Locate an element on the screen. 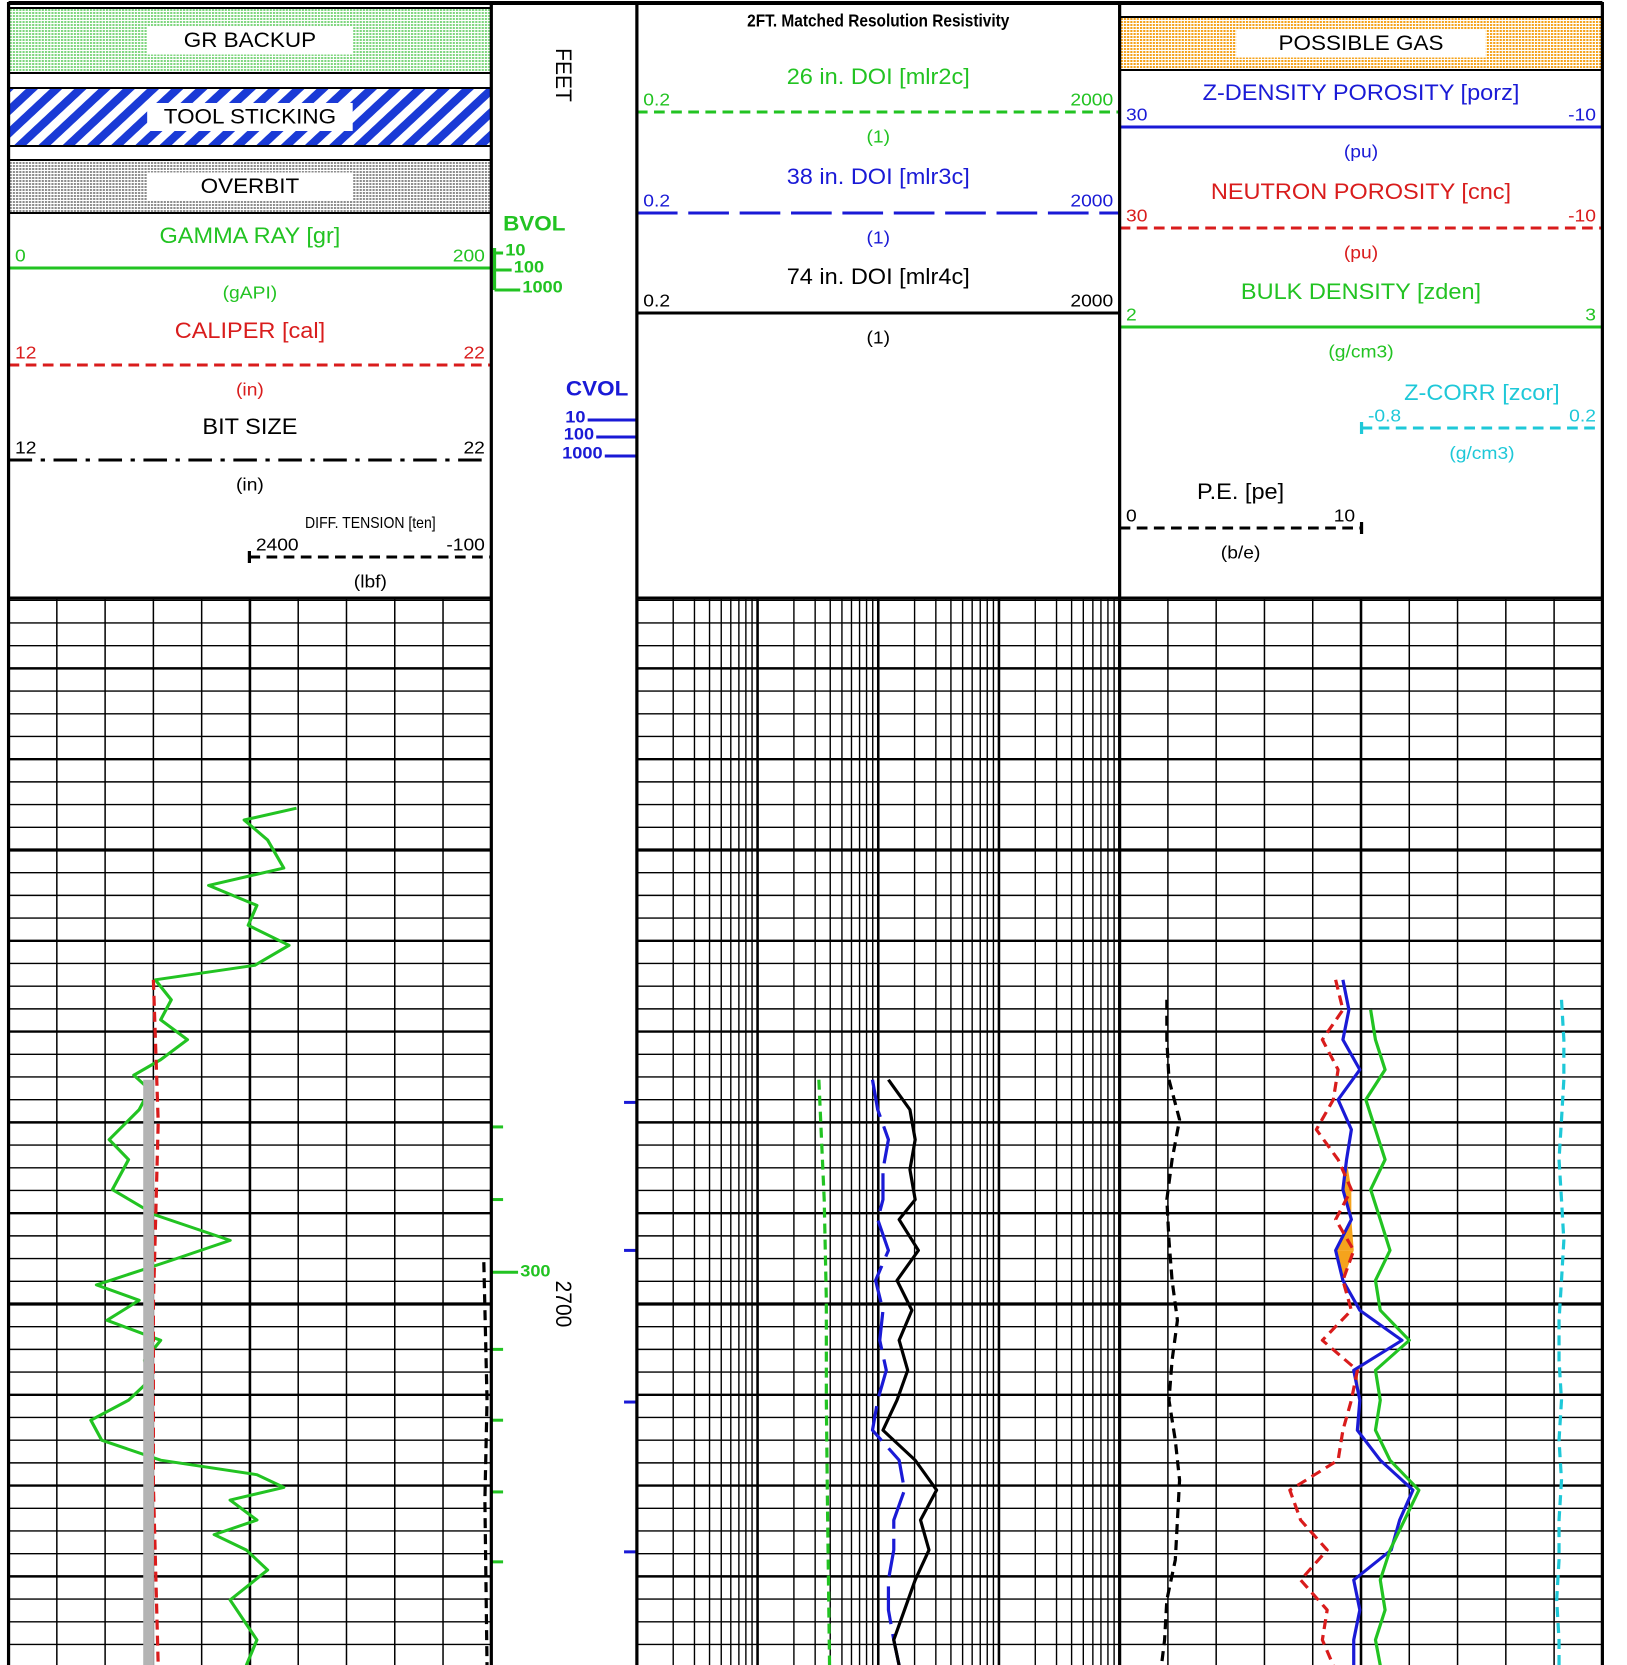  volume-title: BVOL is located at coordinates (534, 223).